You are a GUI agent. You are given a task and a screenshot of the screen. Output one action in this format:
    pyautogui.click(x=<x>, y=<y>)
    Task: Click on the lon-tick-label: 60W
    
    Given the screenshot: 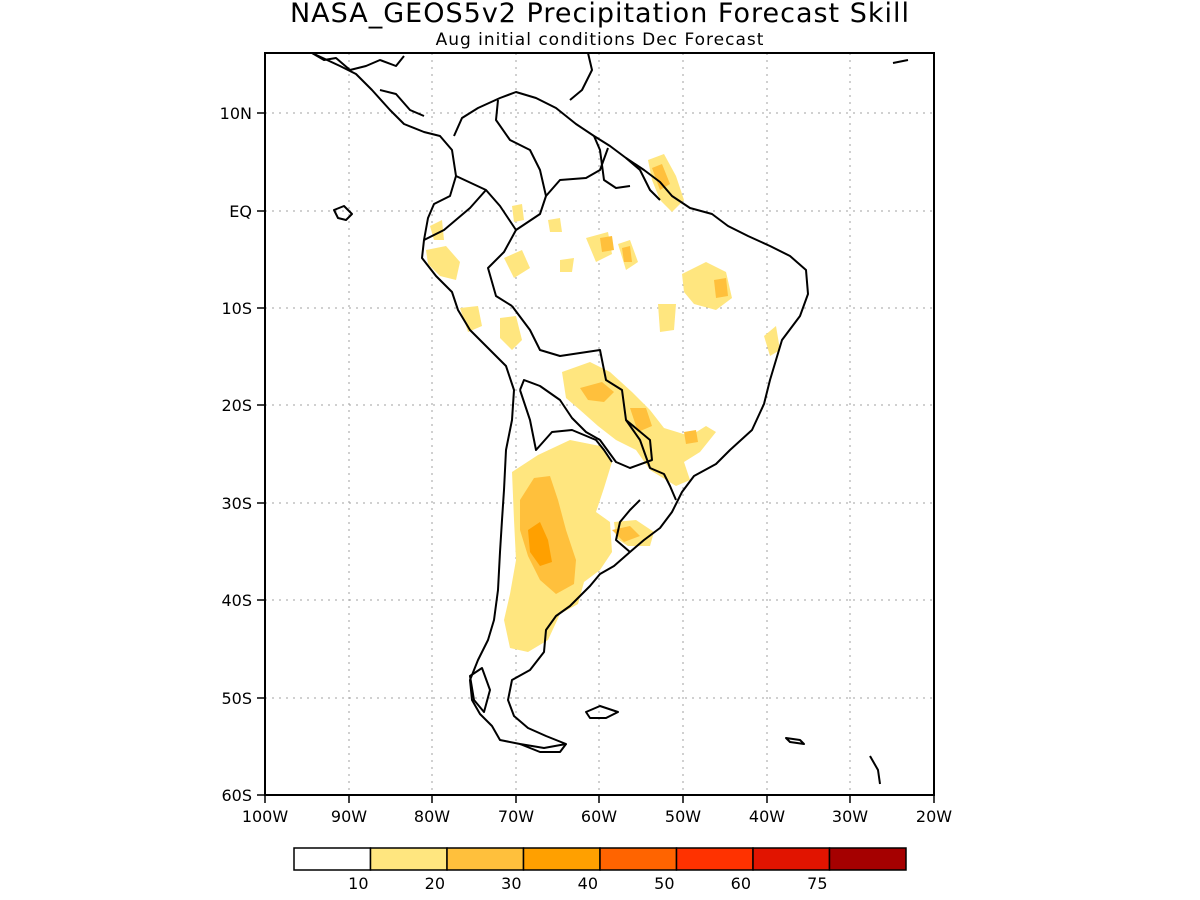 What is the action you would take?
    pyautogui.click(x=599, y=816)
    